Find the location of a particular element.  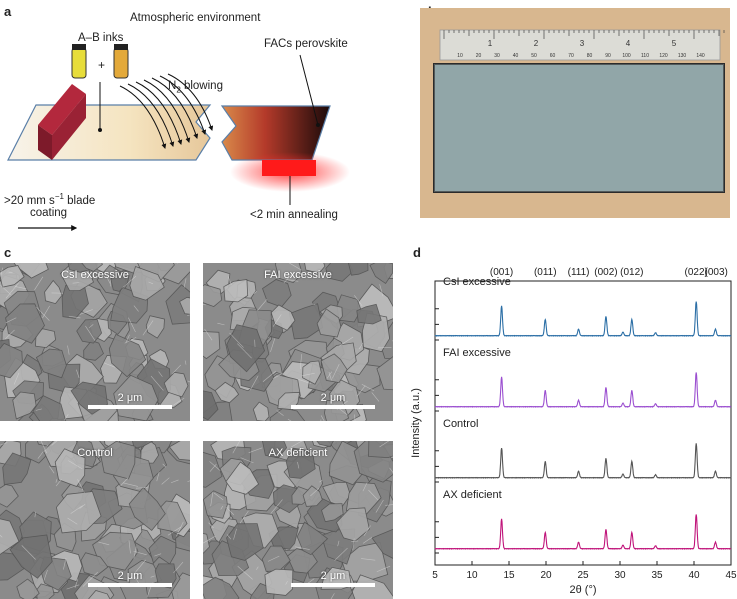

sample-photo: 1 2 3 4 5 10 20 30 40 50 60 70 80 90 100 110 120 130 140 is located at coordinates (575, 113).